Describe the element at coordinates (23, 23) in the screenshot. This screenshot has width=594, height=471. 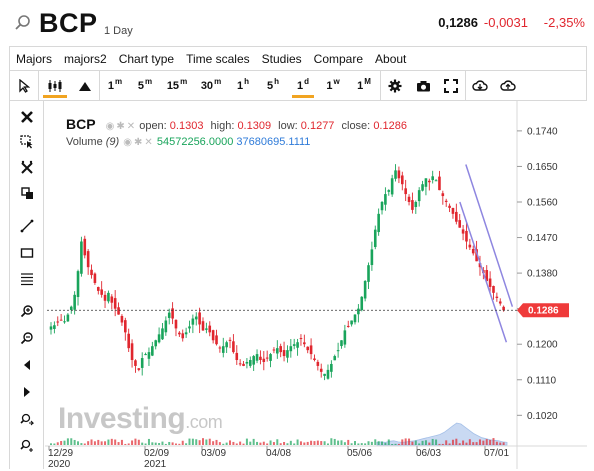
I see `search-icon` at that location.